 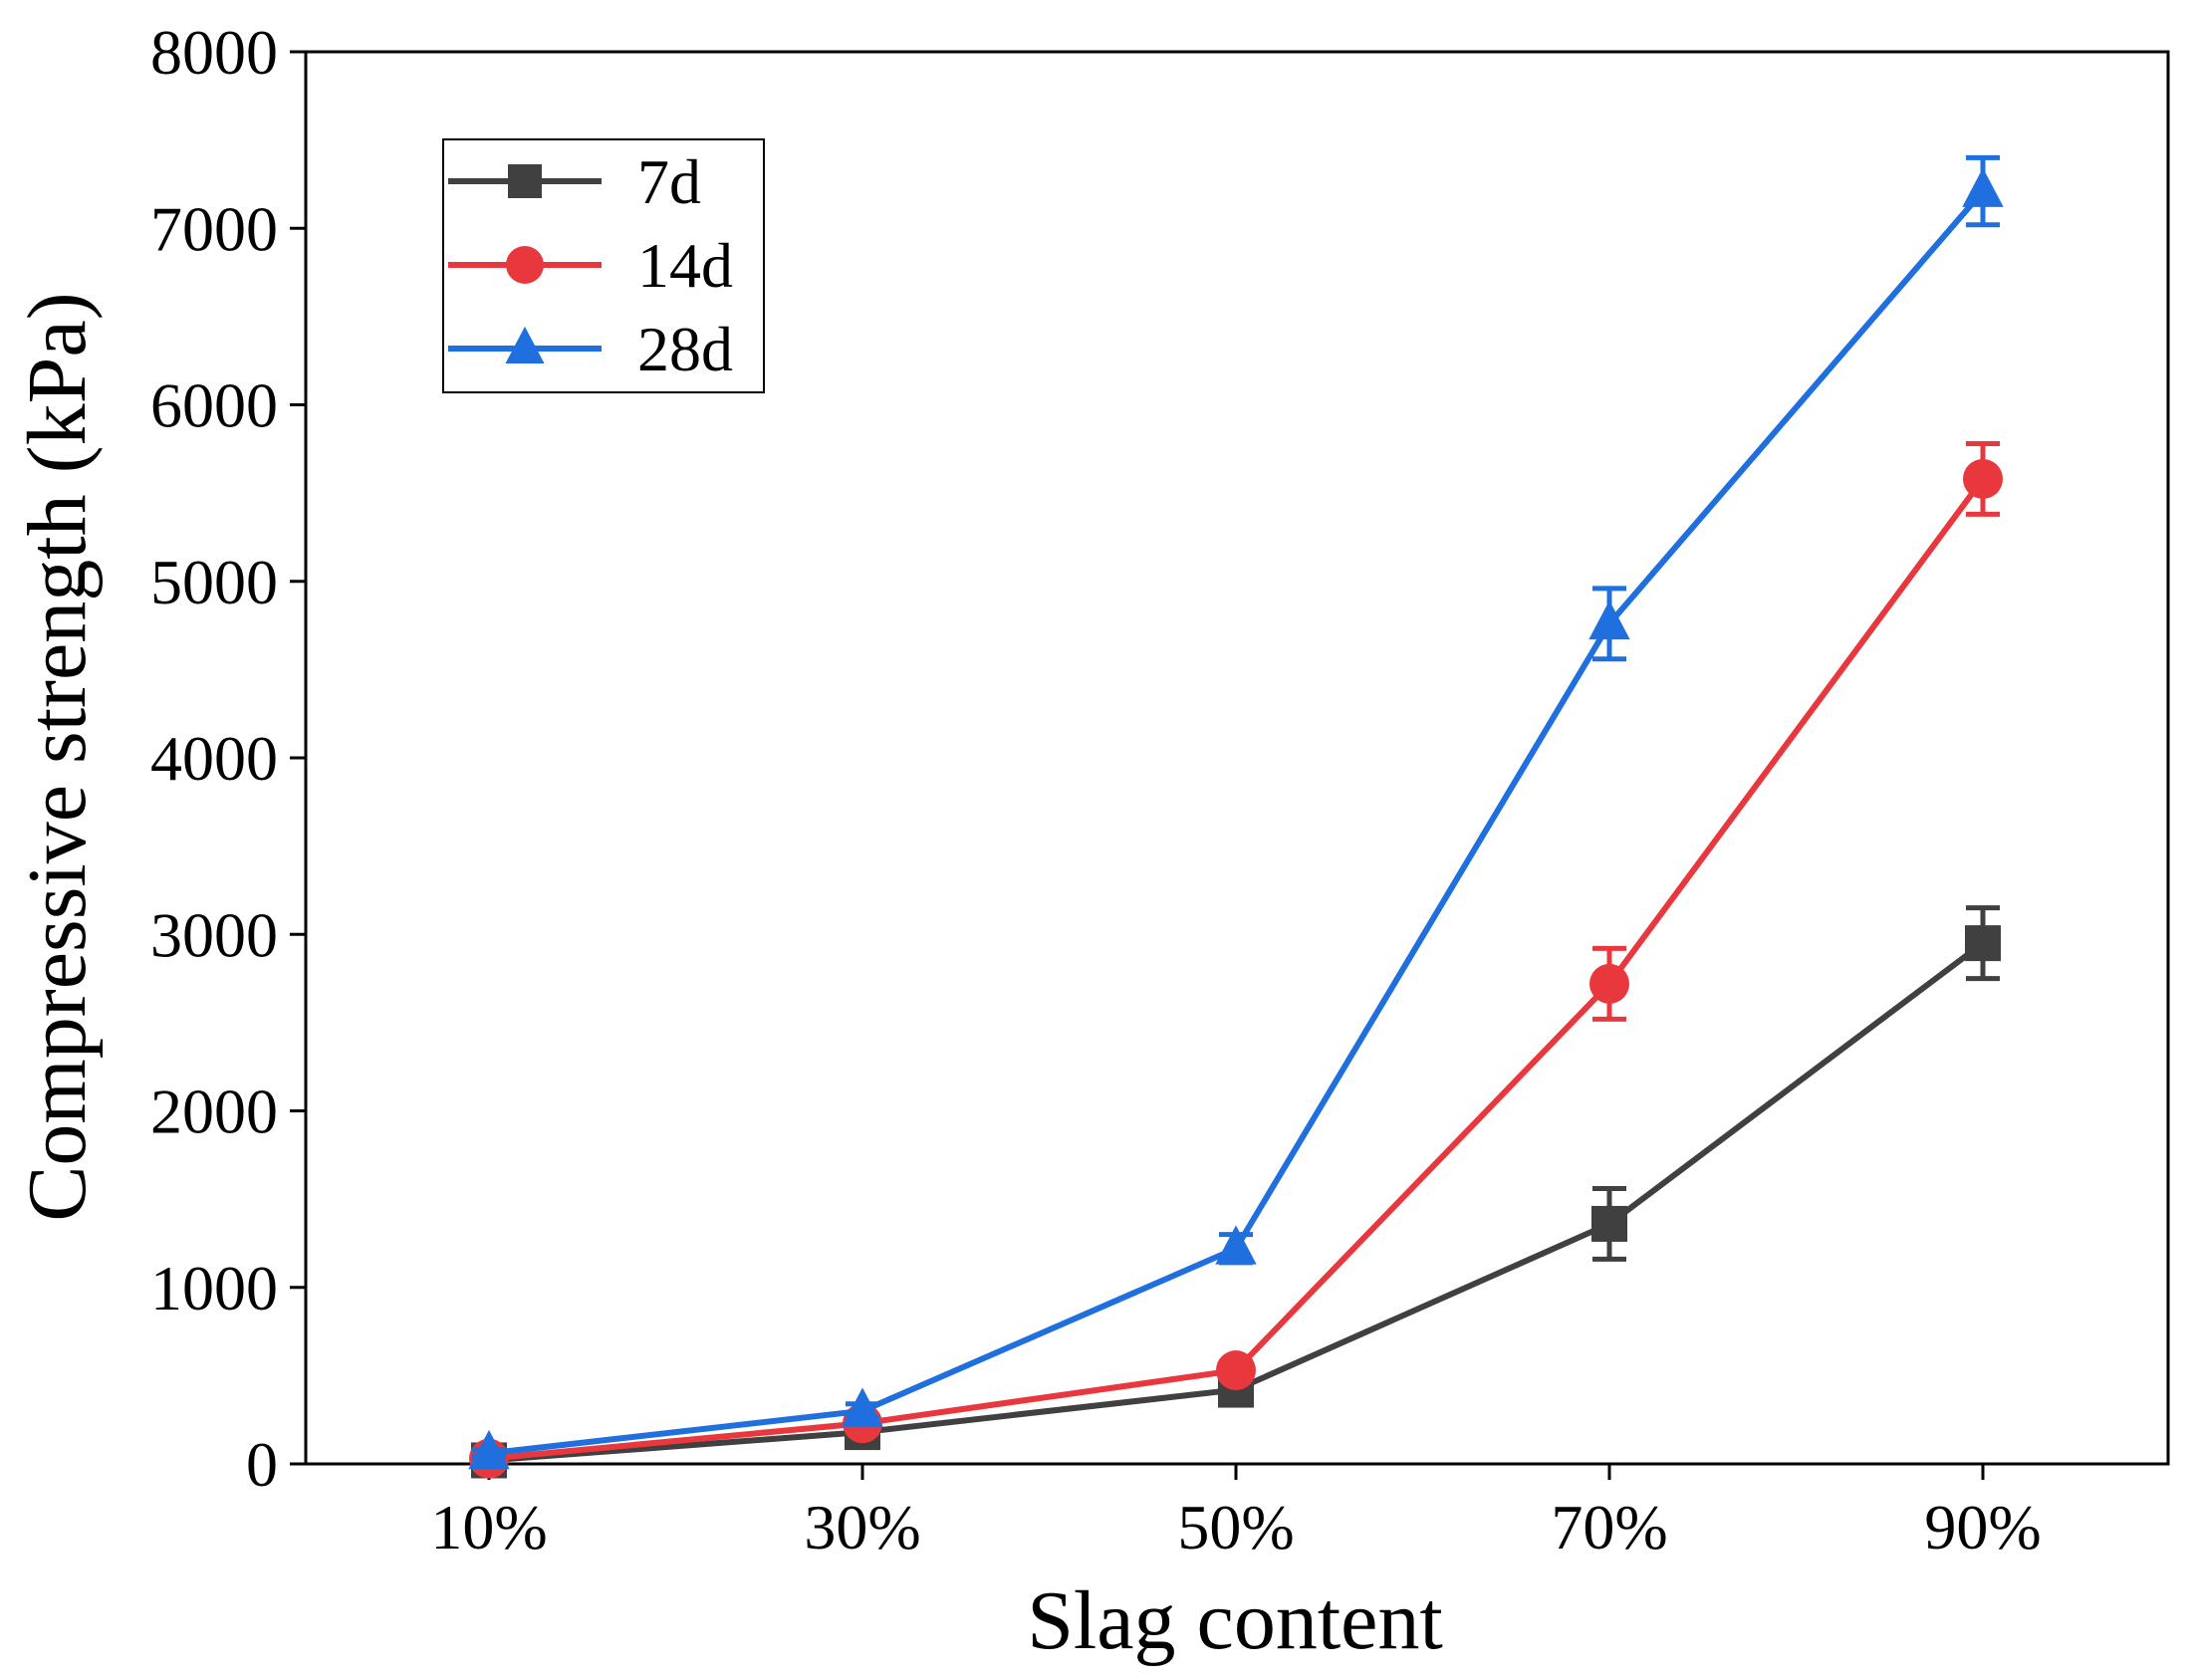 What do you see at coordinates (1235, 1620) in the screenshot?
I see `x-axis-title: Slag content` at bounding box center [1235, 1620].